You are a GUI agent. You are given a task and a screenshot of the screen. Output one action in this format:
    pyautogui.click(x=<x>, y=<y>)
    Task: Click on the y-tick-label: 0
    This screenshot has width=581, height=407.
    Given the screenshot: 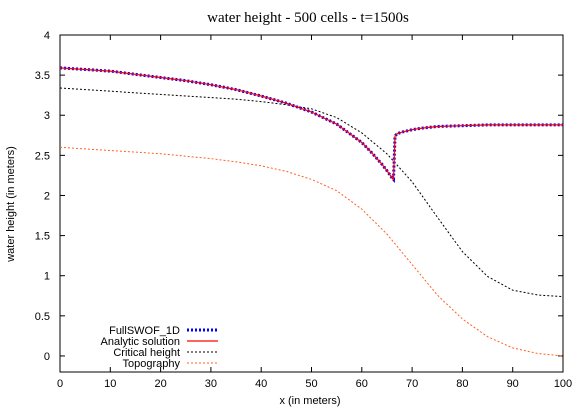 What is the action you would take?
    pyautogui.click(x=47, y=357)
    